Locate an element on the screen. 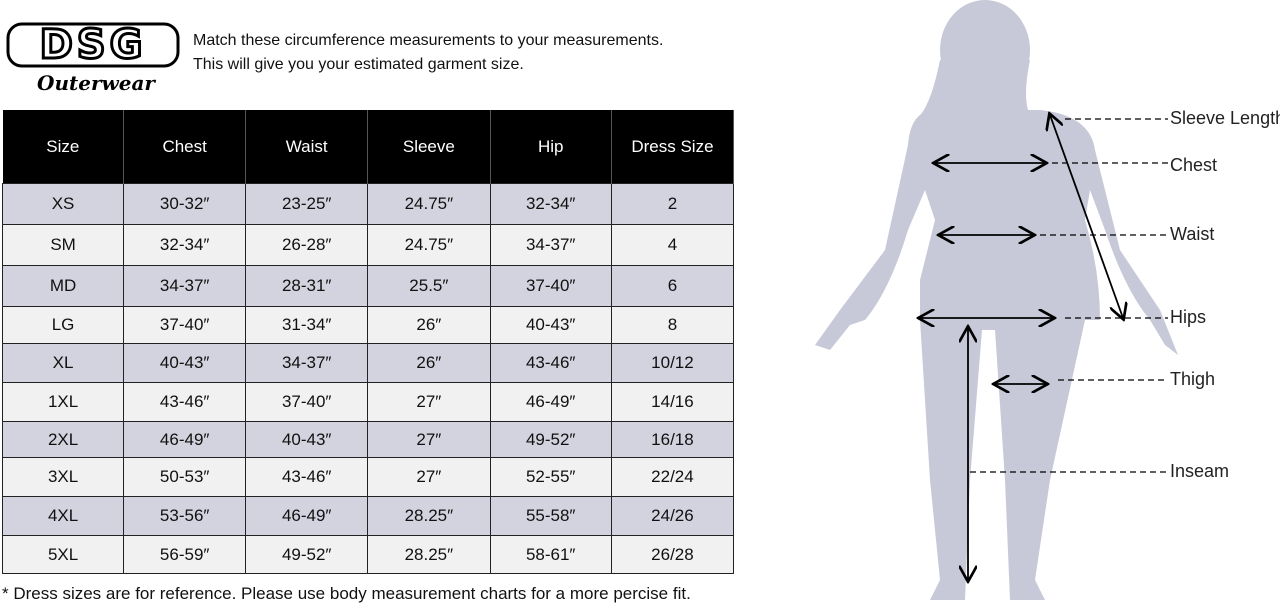  table-cell: 23-25″ is located at coordinates (307, 204).